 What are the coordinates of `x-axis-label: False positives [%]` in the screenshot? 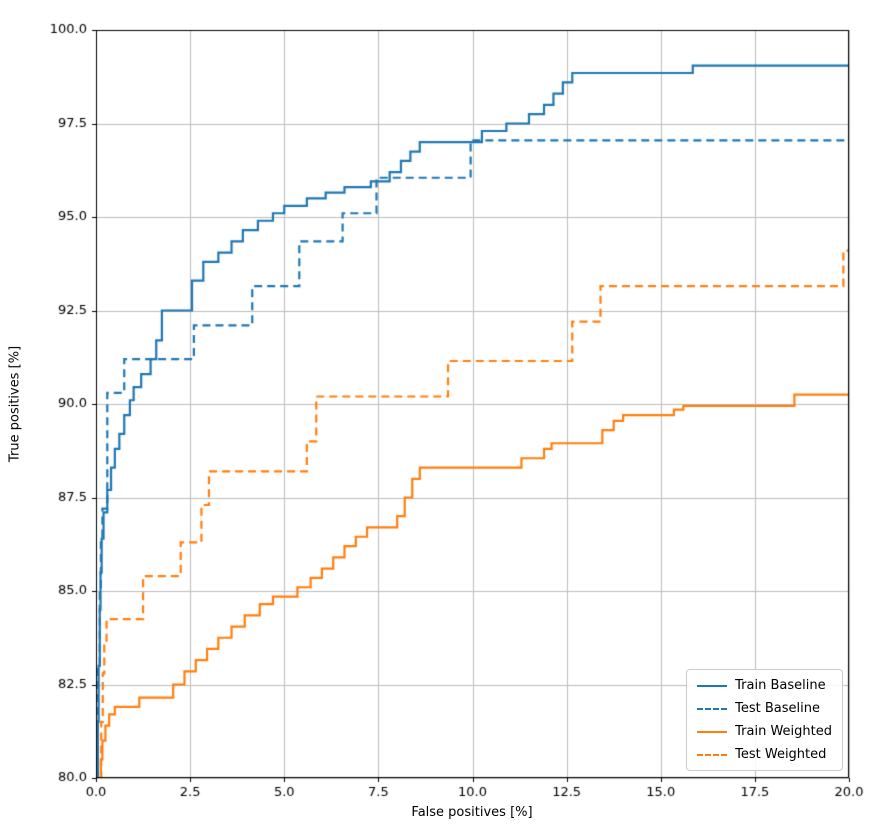 It's located at (472, 812).